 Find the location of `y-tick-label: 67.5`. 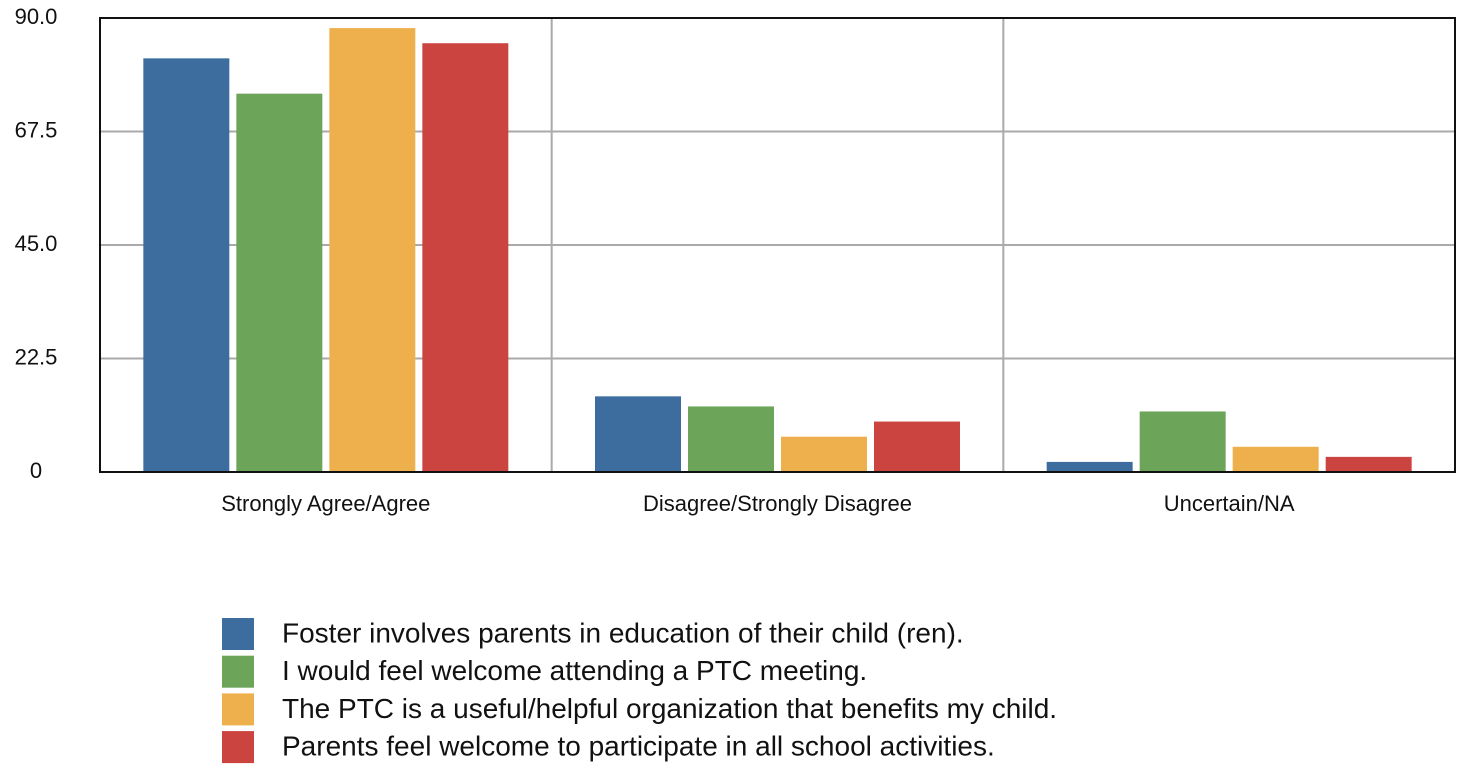

y-tick-label: 67.5 is located at coordinates (36, 129).